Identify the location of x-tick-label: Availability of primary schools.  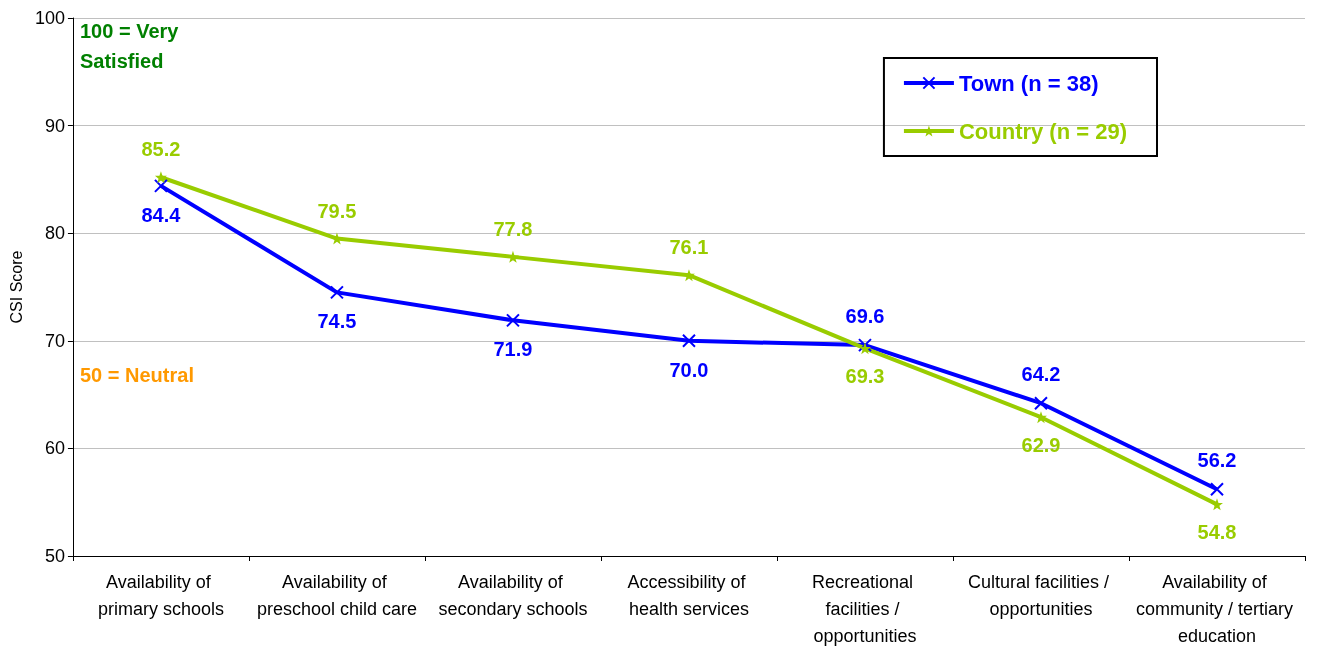
(160, 595).